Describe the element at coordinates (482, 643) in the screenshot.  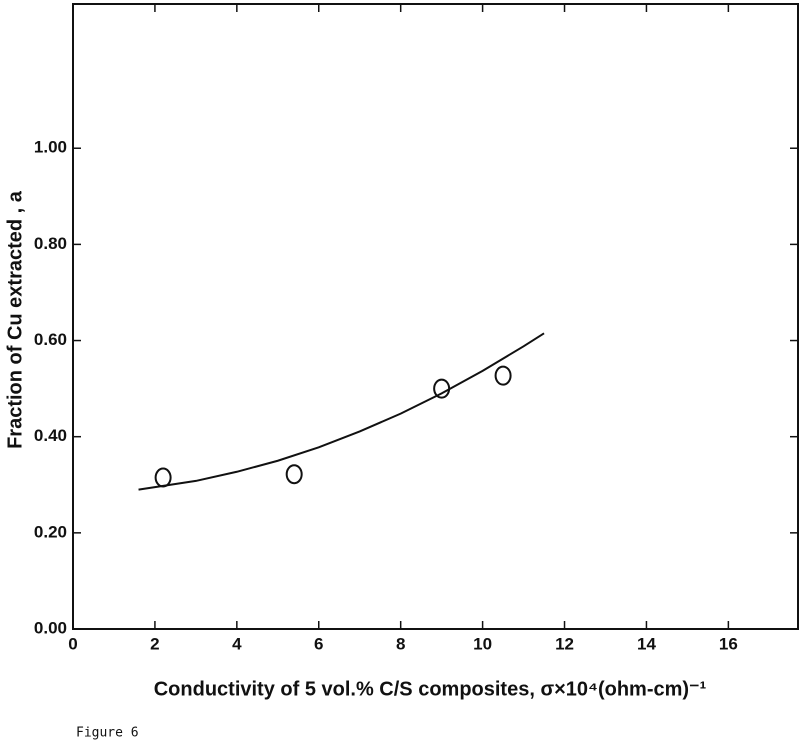
I see `x-tick-label: 10` at that location.